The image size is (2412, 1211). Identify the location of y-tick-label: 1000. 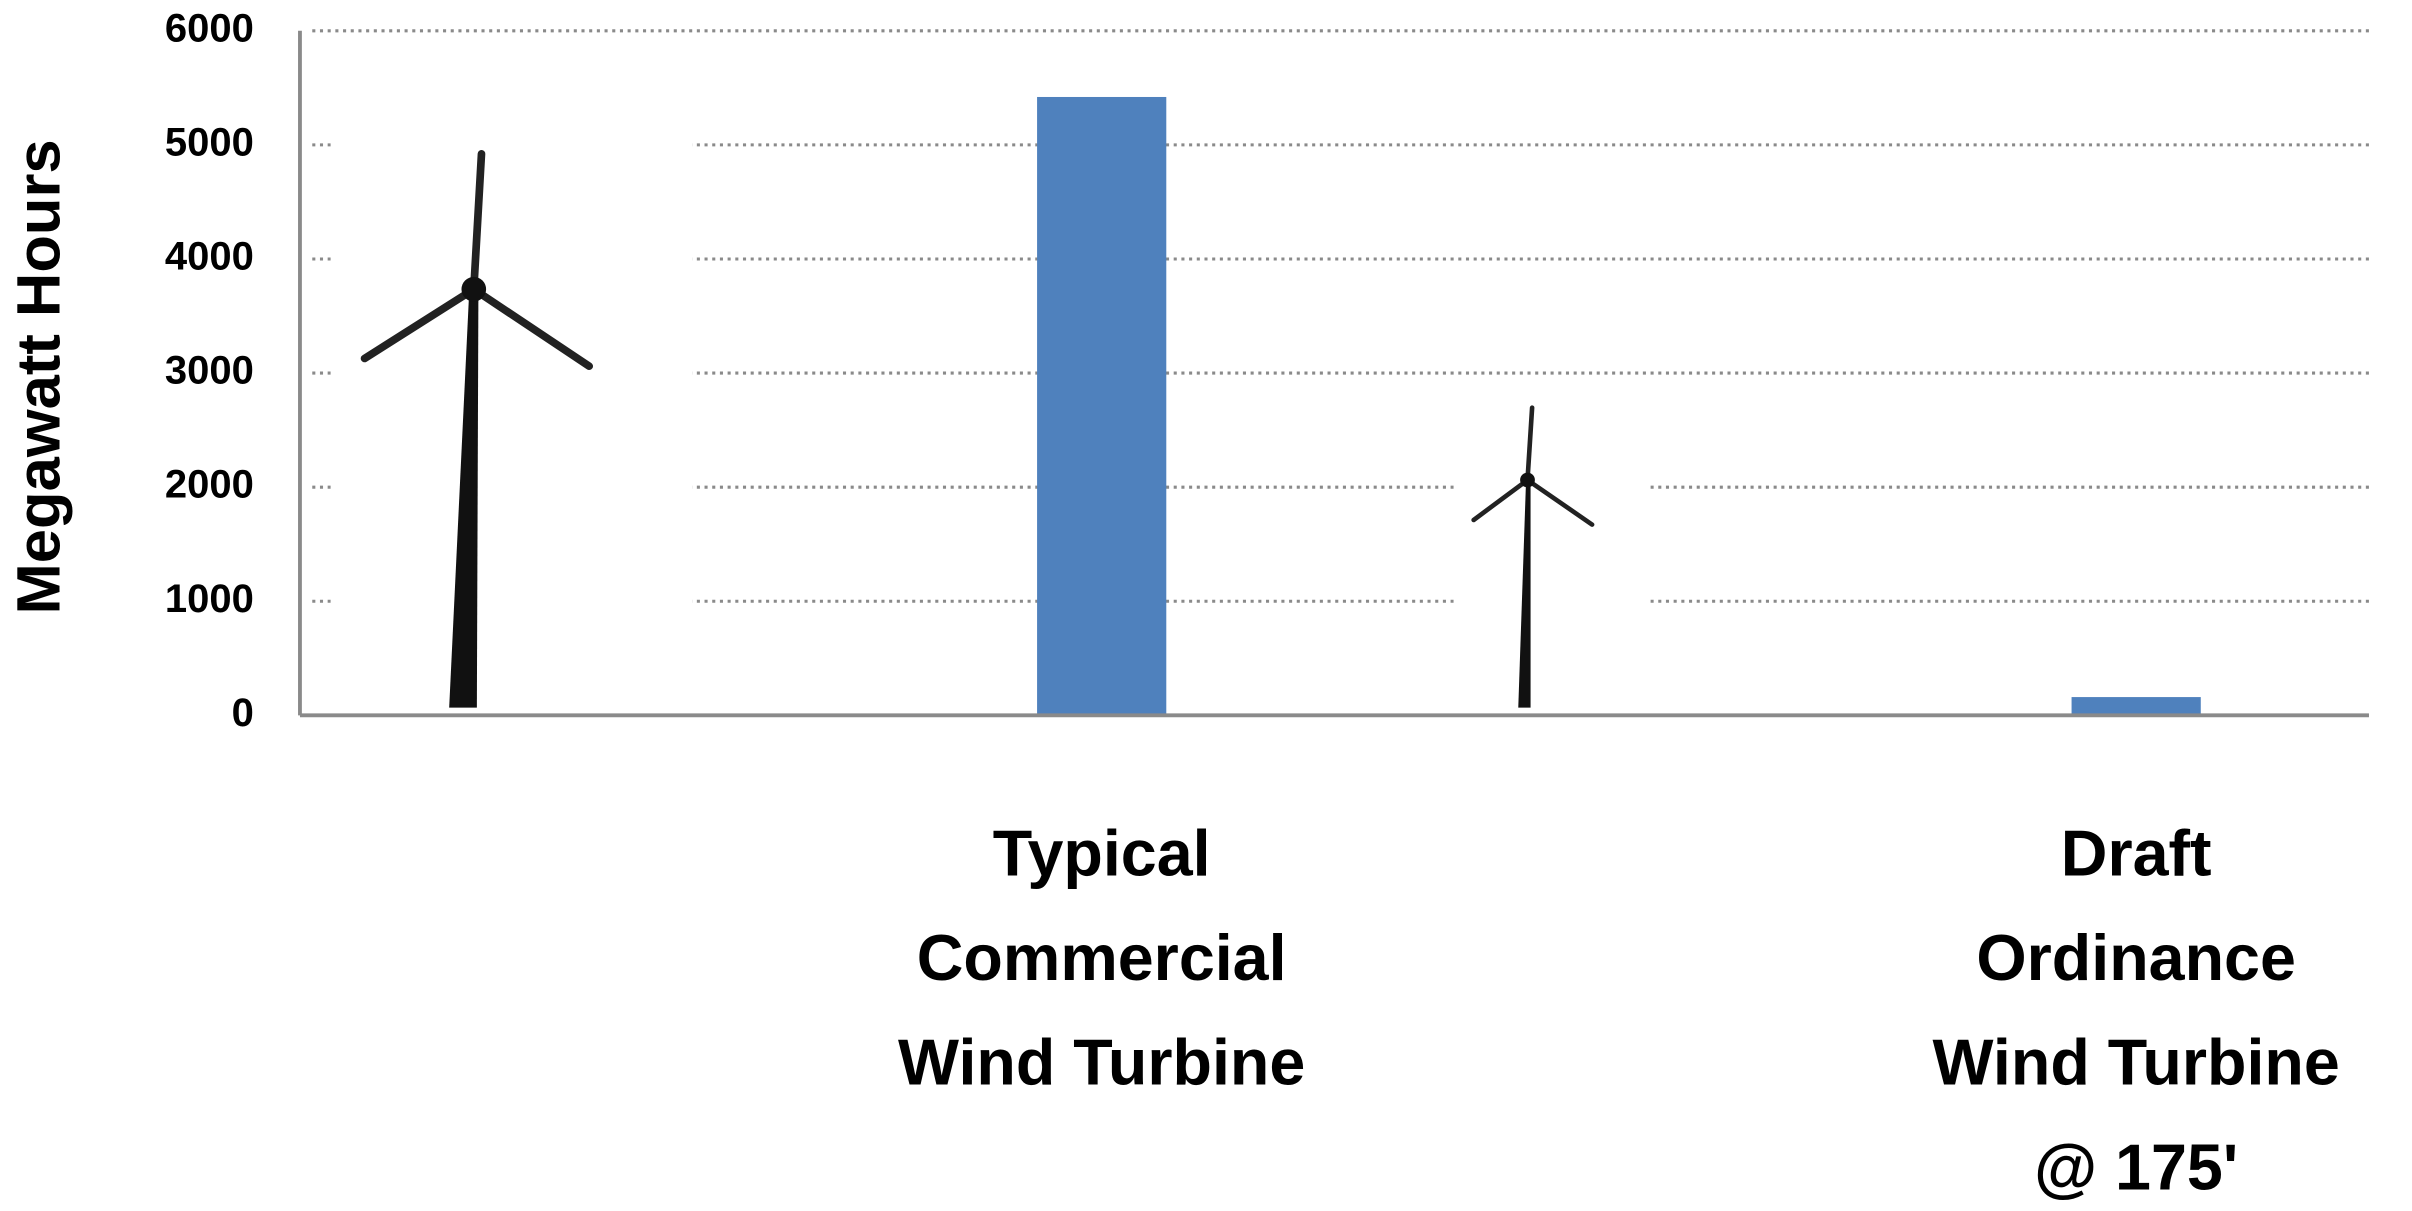
(209, 599).